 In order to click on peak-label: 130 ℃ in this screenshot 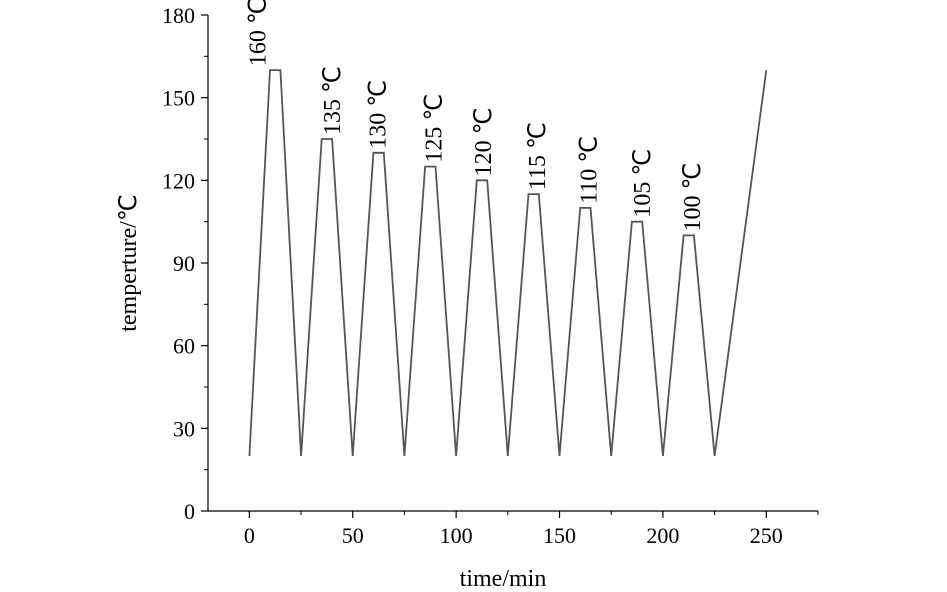, I will do `click(379, 114)`.